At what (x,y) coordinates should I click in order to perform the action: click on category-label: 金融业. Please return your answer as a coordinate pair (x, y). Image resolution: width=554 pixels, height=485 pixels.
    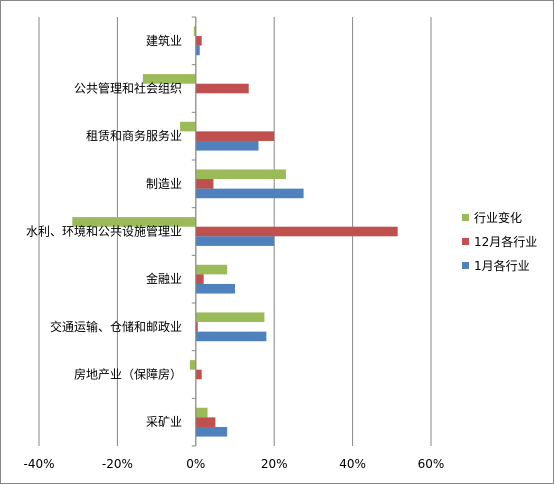
    Looking at the image, I should click on (164, 278).